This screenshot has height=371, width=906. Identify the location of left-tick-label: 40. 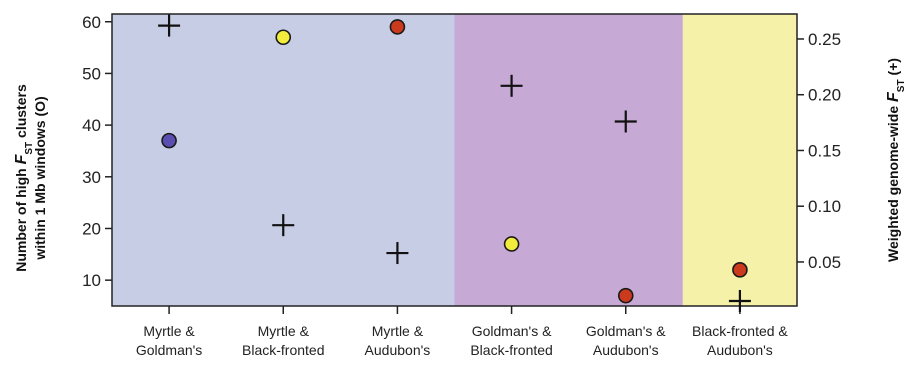
(91, 125).